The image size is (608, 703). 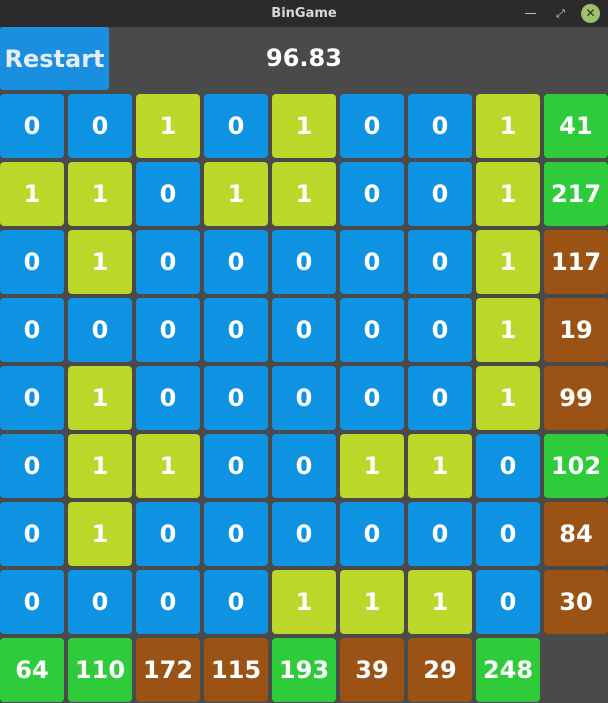 What do you see at coordinates (236, 670) in the screenshot?
I see `column-target-cell: 115` at bounding box center [236, 670].